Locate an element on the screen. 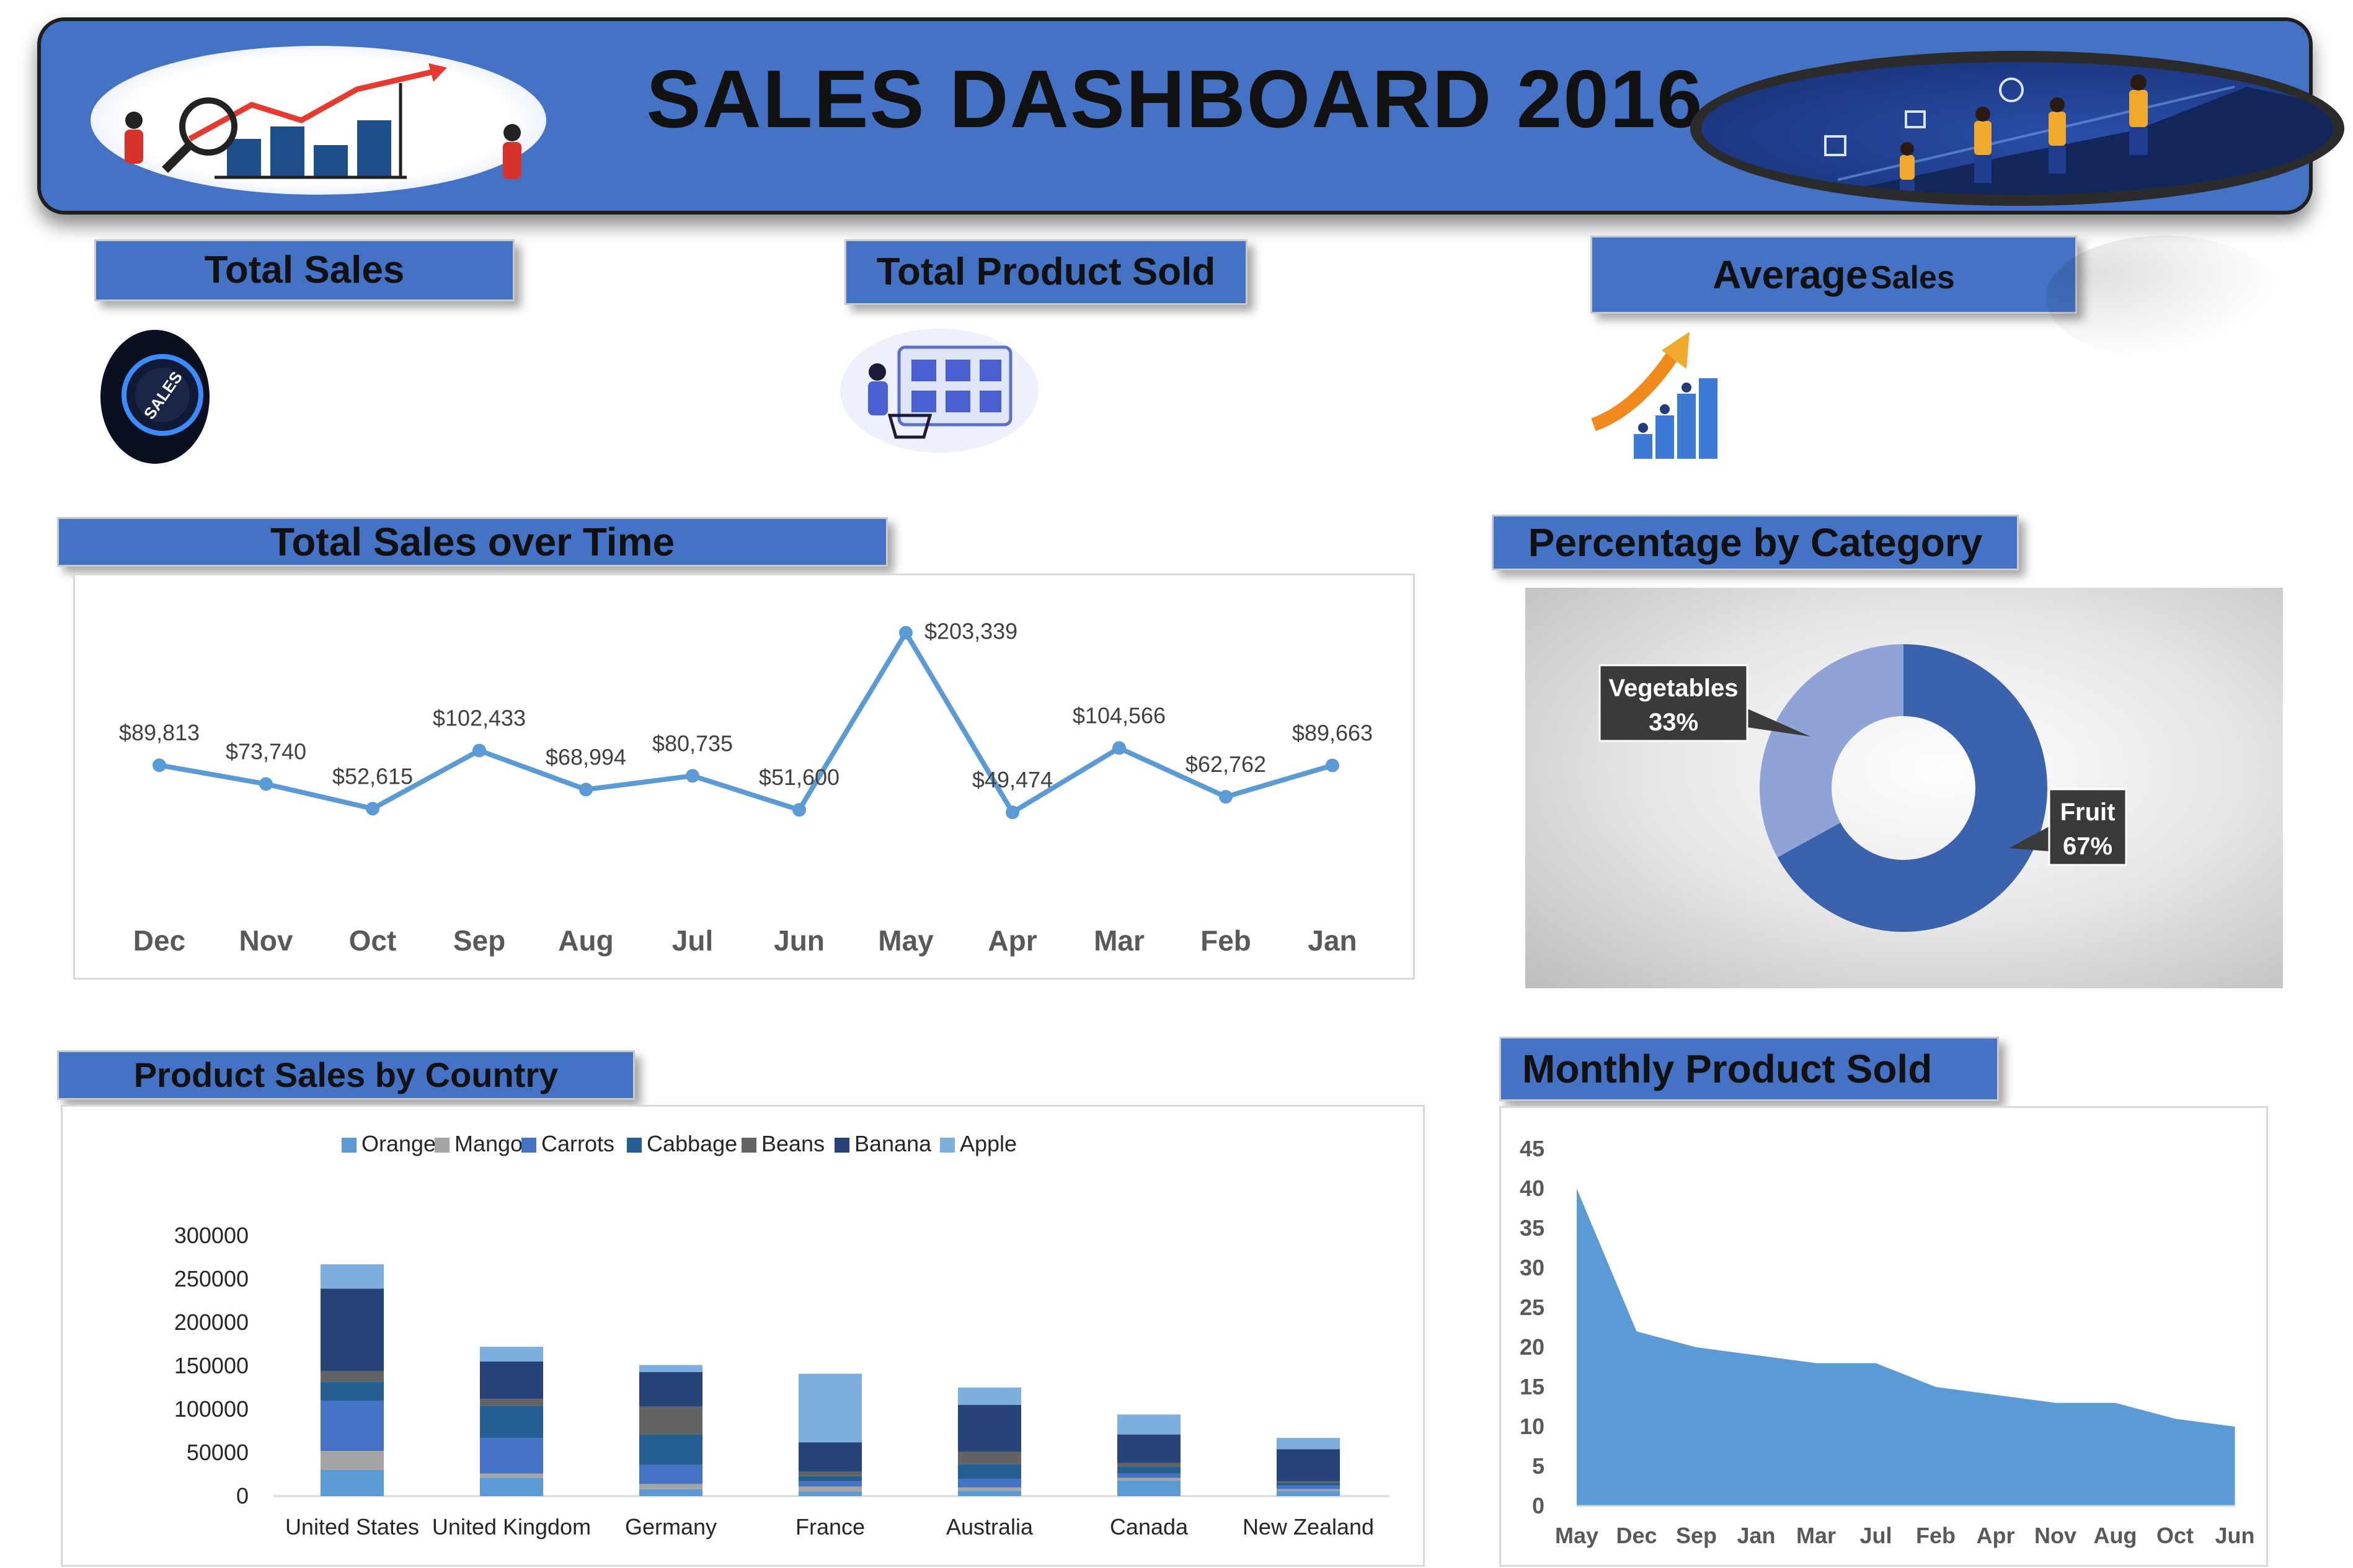  area-y-tick: 10 is located at coordinates (1532, 1427).